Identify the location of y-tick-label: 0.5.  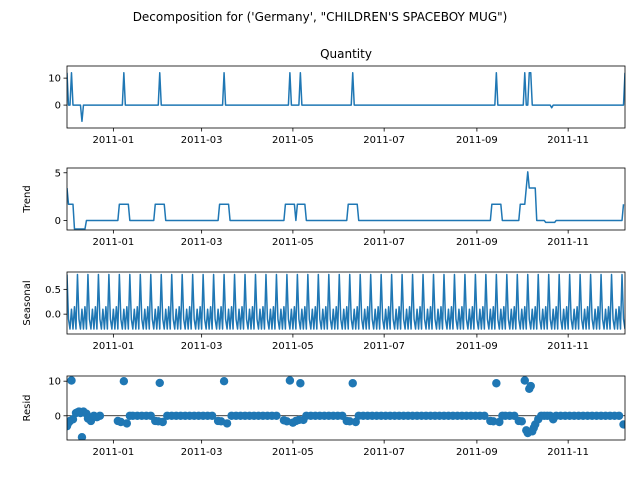
(53, 290).